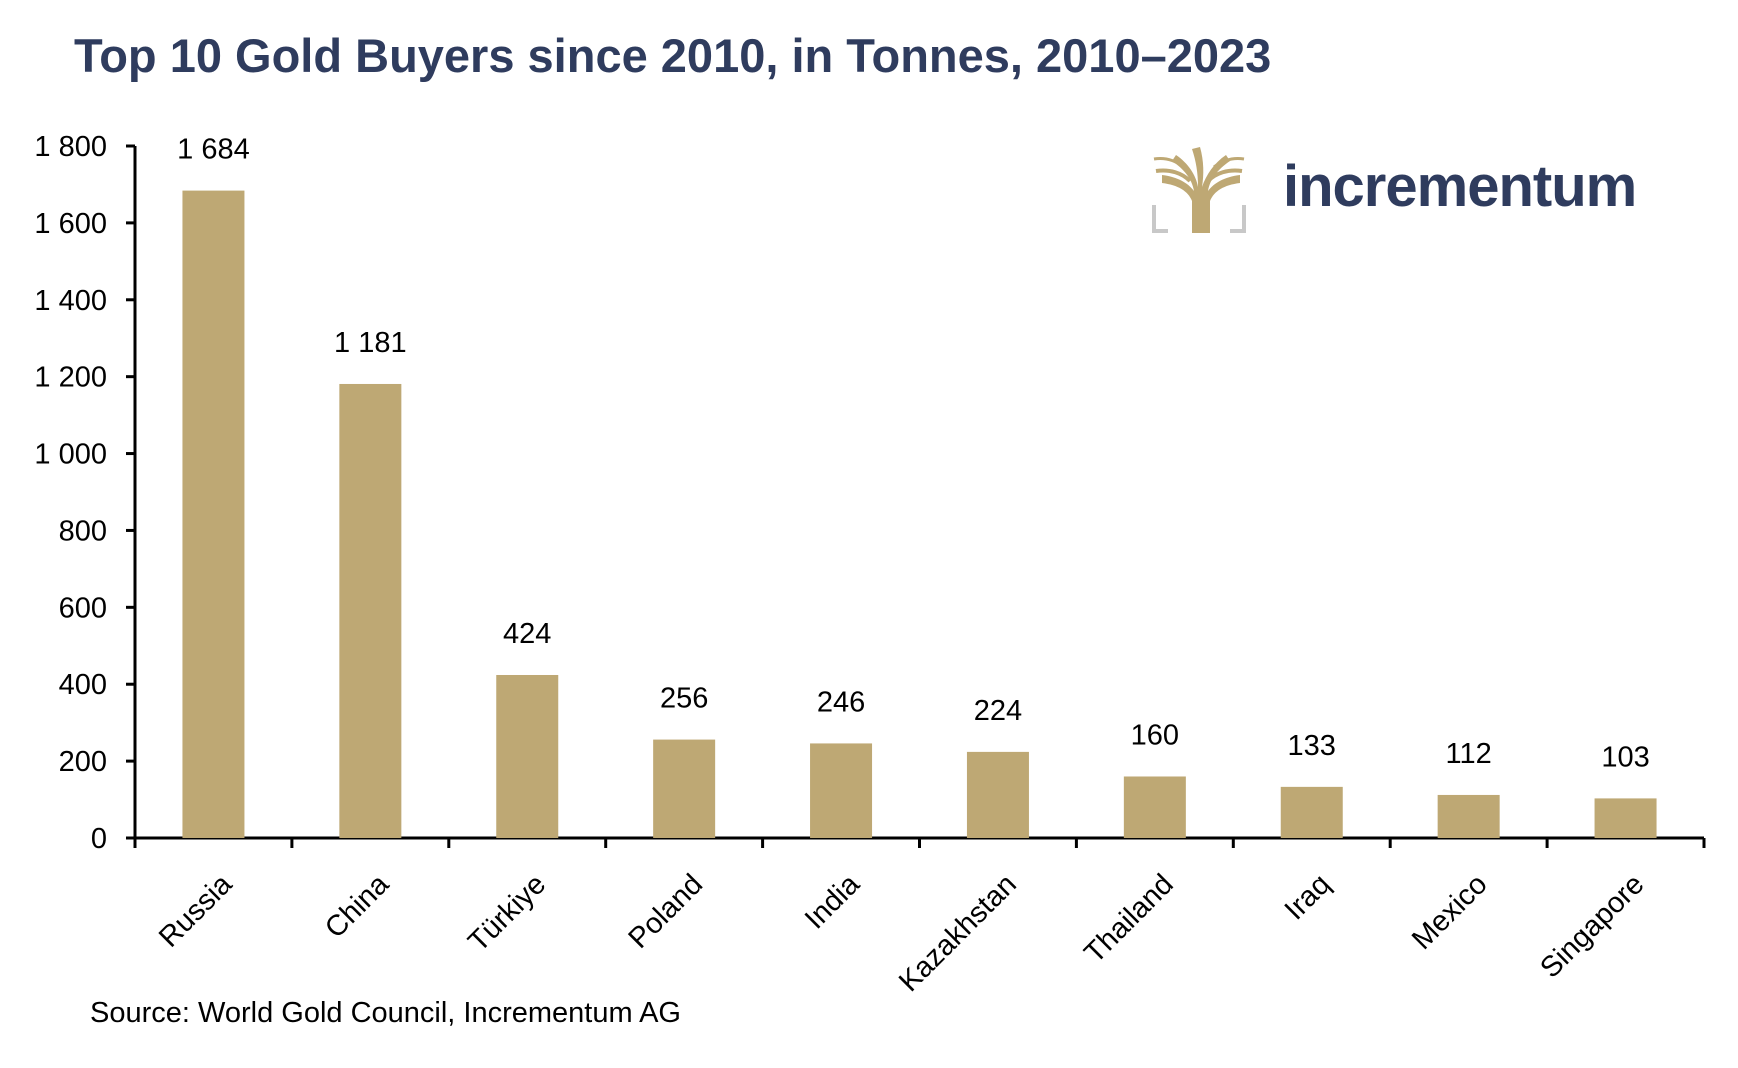 The width and height of the screenshot is (1738, 1068). What do you see at coordinates (527, 756) in the screenshot?
I see `bar-t-rkiye` at bounding box center [527, 756].